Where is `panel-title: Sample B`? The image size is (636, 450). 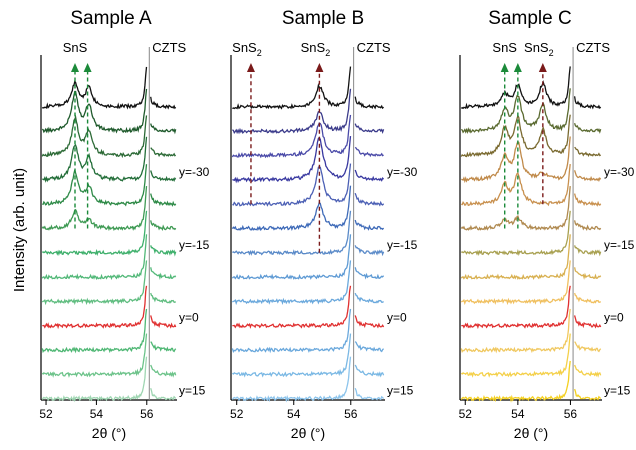
panel-title: Sample B is located at coordinates (323, 18).